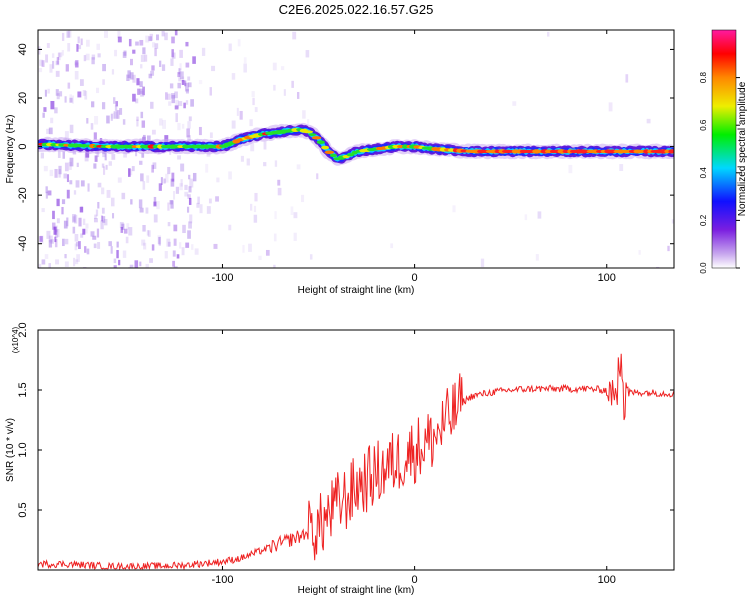 The image size is (750, 600). What do you see at coordinates (415, 580) in the screenshot?
I see `snr-x-tick-label: 0` at bounding box center [415, 580].